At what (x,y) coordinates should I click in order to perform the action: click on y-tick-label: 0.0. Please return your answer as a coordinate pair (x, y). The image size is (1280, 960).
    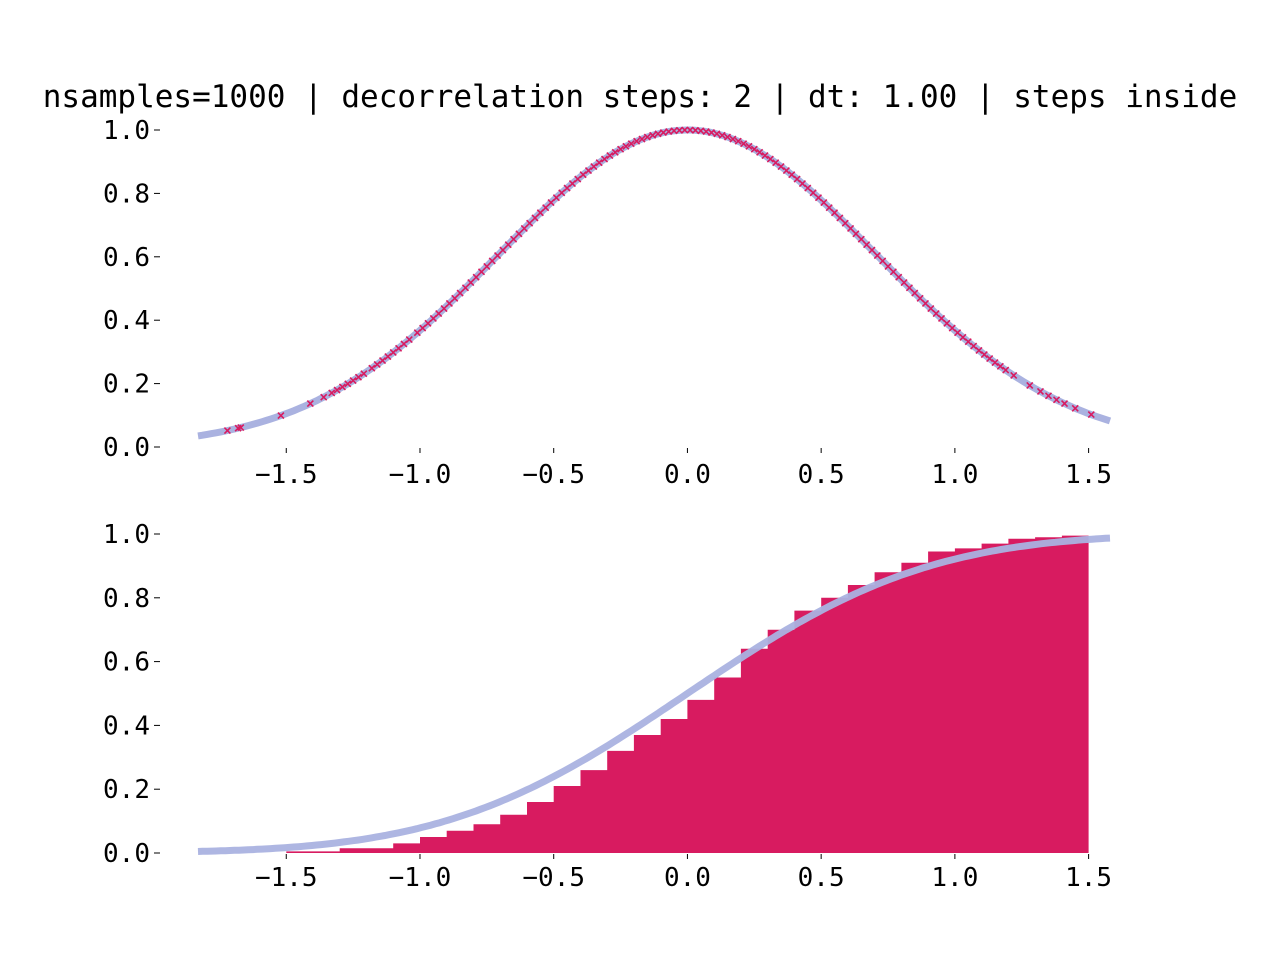
    Looking at the image, I should click on (126, 854).